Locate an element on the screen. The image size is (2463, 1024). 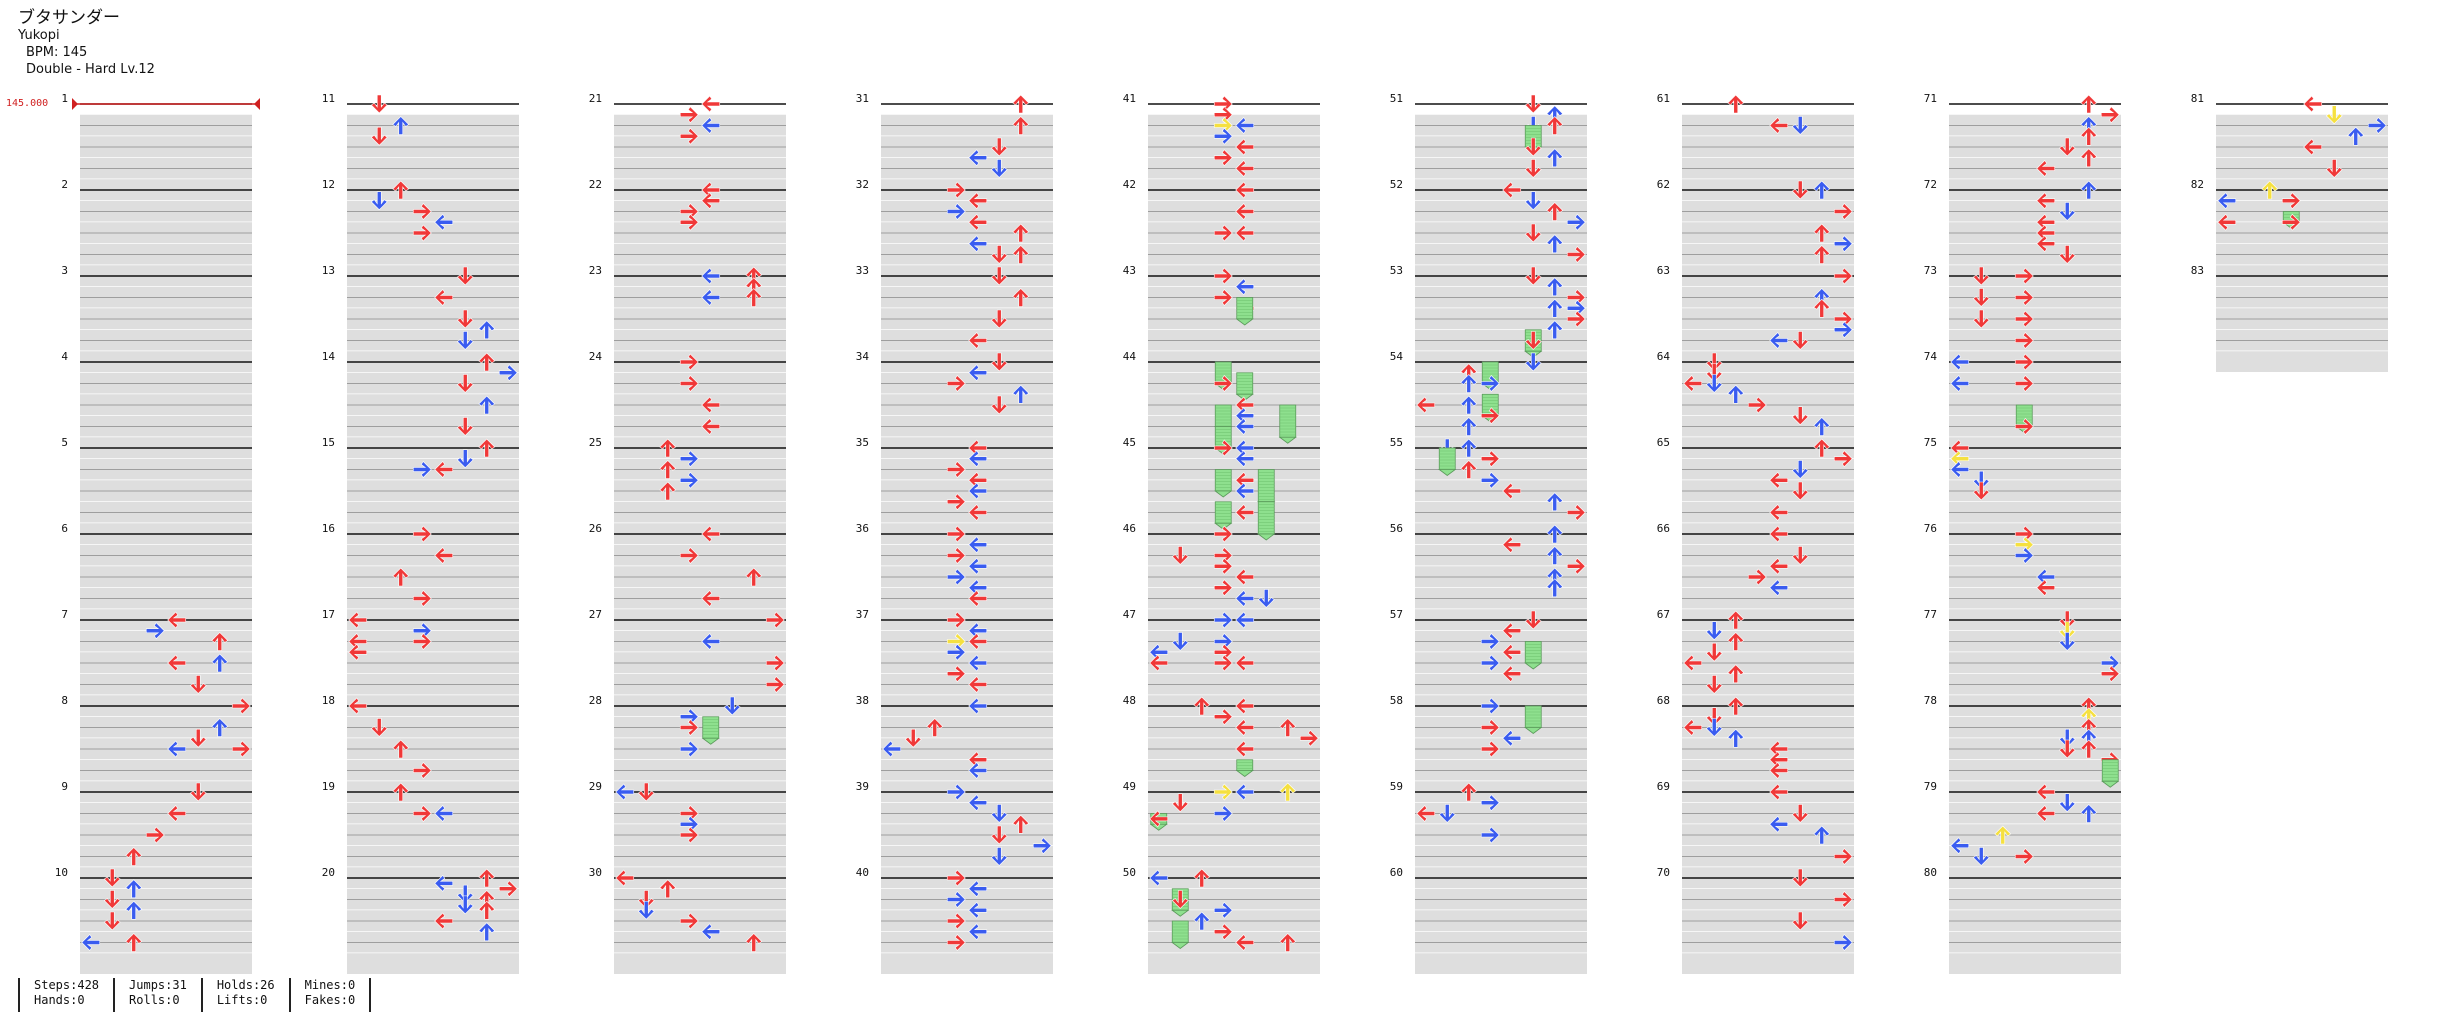
measure-number: 80 is located at coordinates (1930, 872).